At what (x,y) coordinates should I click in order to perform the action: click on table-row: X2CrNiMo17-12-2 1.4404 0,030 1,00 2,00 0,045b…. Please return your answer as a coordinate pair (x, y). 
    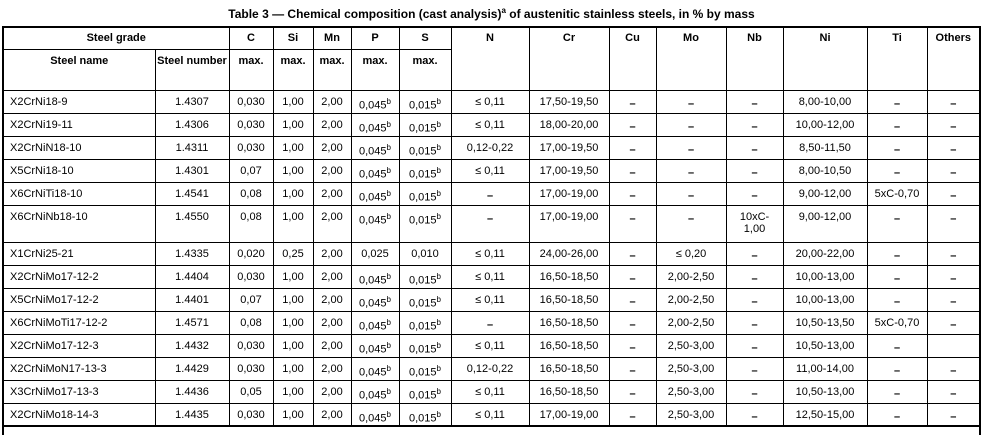
    Looking at the image, I should click on (491, 276).